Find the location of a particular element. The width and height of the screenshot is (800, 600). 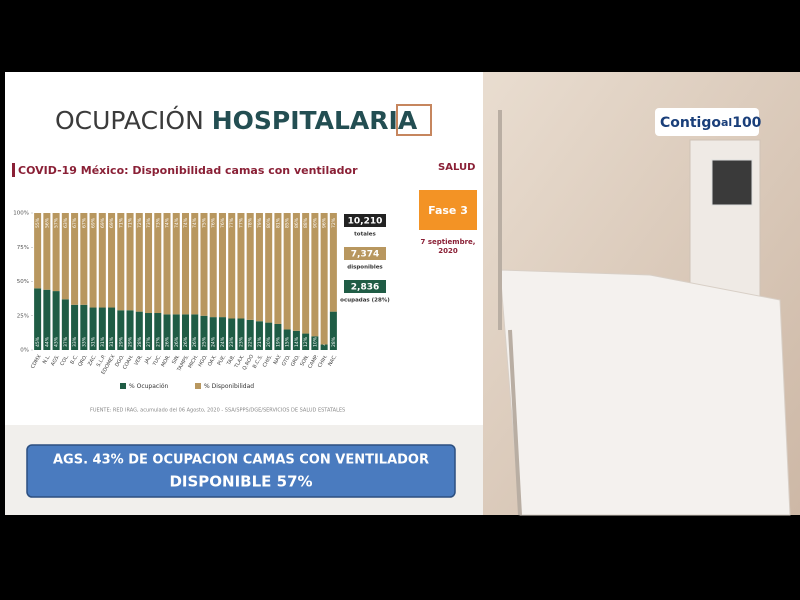

value-label: 75% is located at coordinates (204, 222).